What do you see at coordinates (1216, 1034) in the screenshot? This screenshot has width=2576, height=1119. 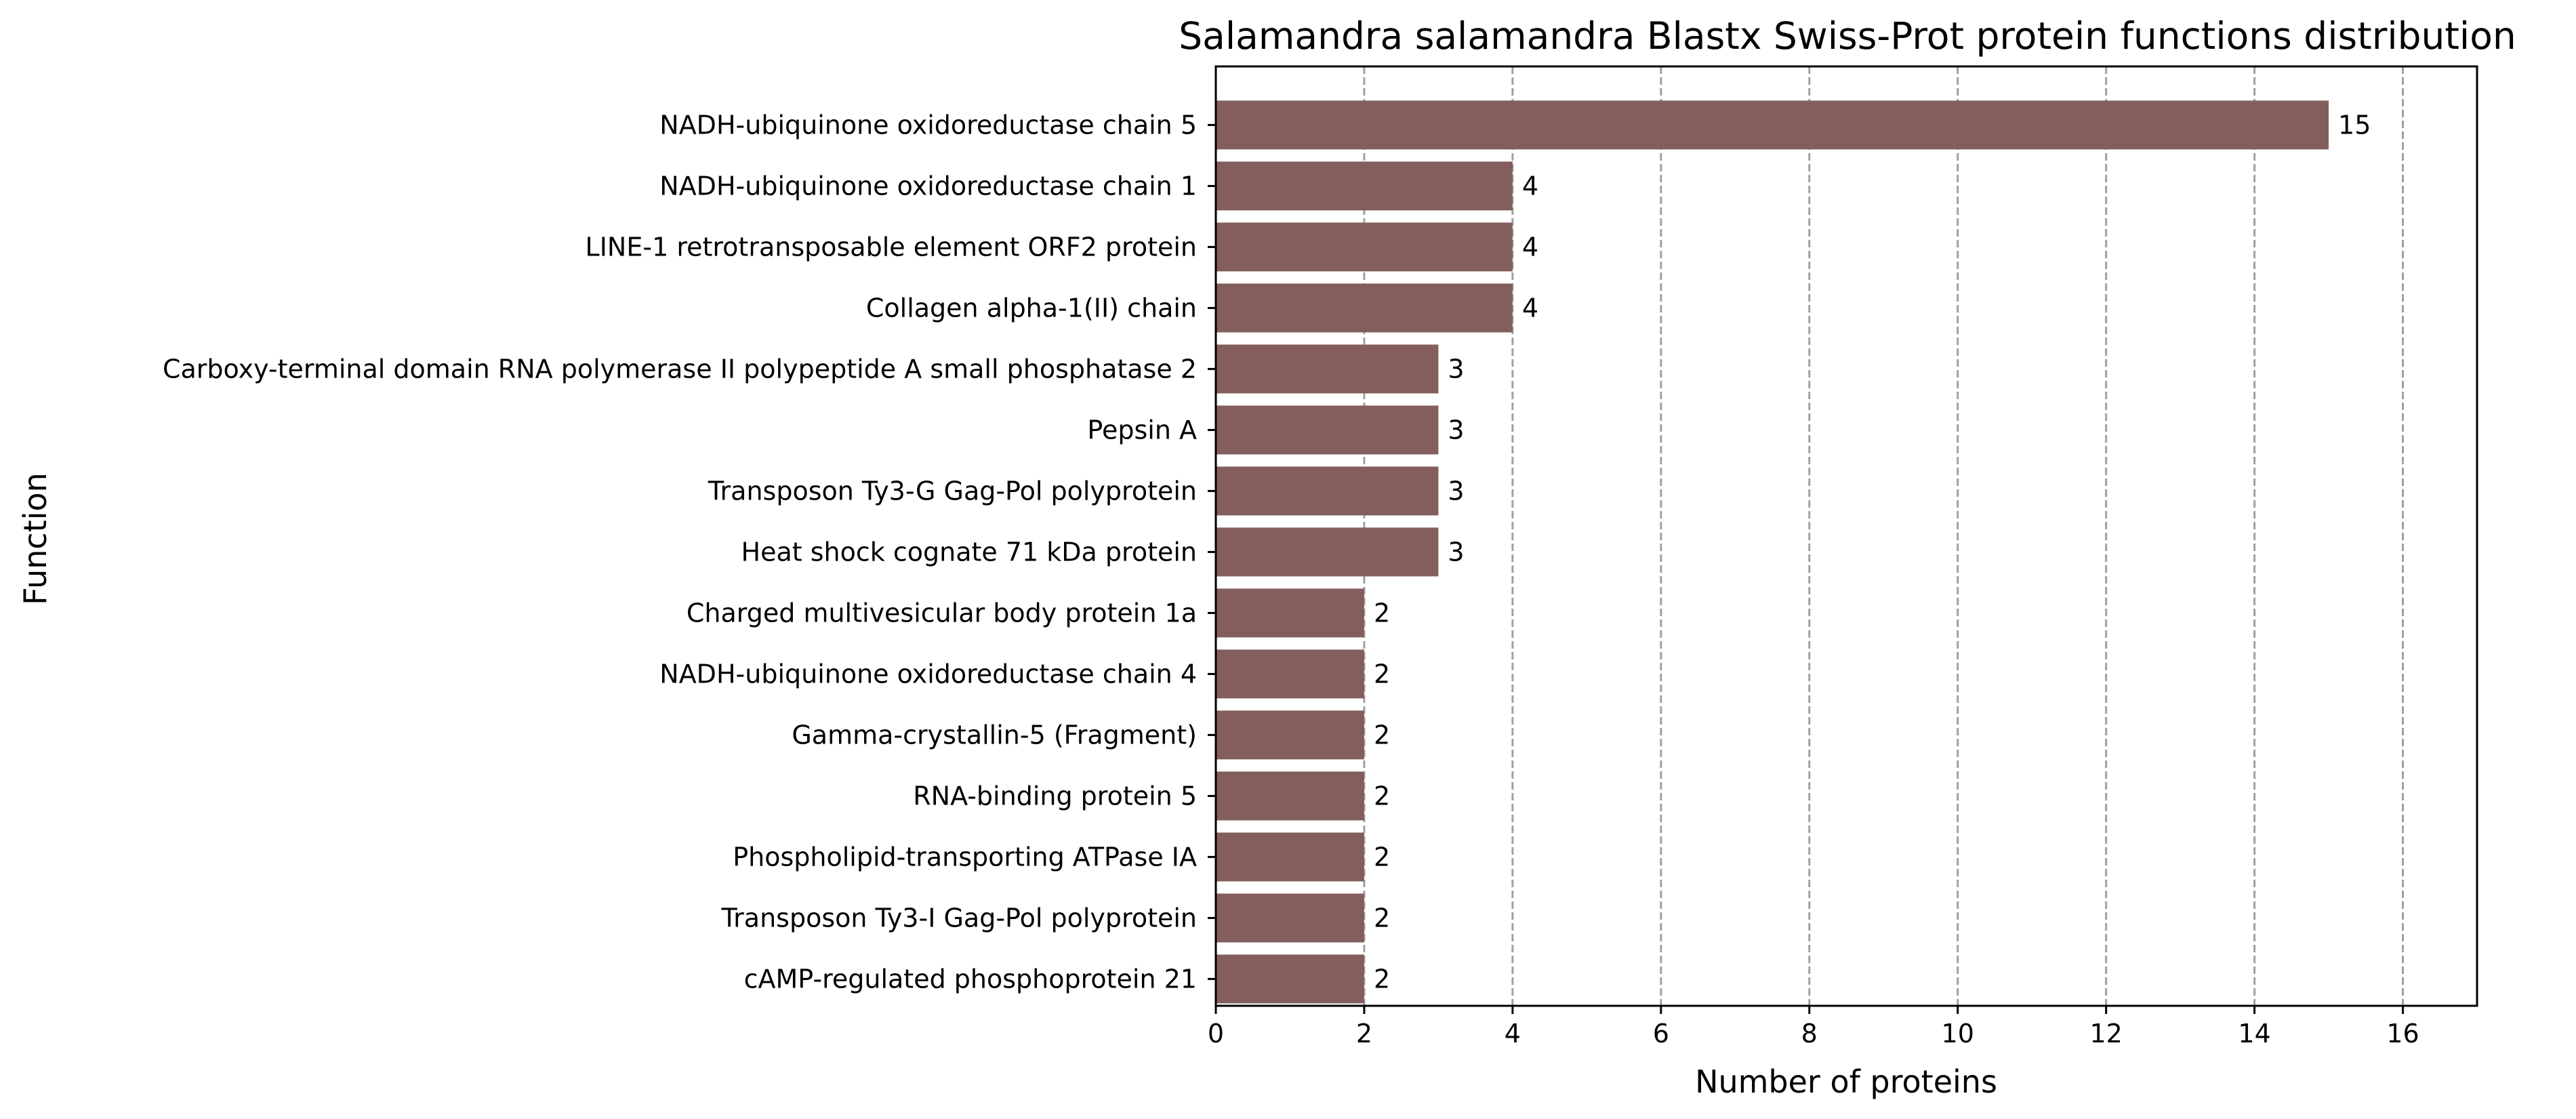 I see `x-tick-label: 0` at bounding box center [1216, 1034].